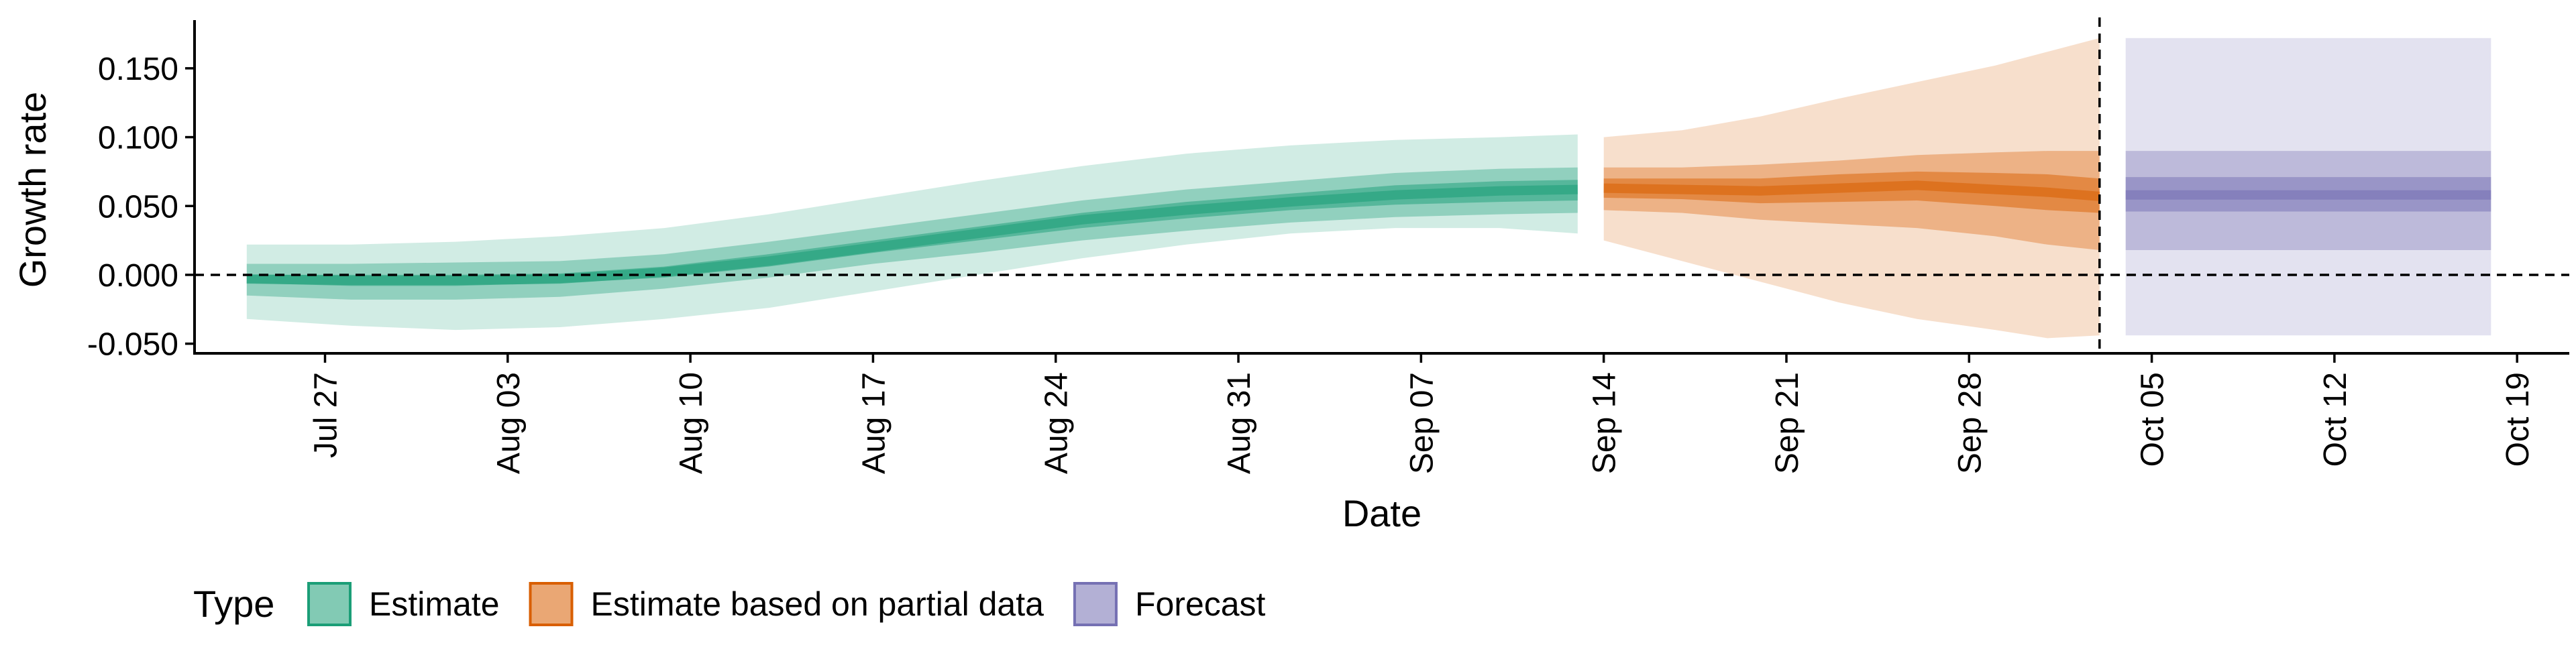 This screenshot has width=2576, height=647. I want to click on legend-label: Estimate based on partial data, so click(817, 604).